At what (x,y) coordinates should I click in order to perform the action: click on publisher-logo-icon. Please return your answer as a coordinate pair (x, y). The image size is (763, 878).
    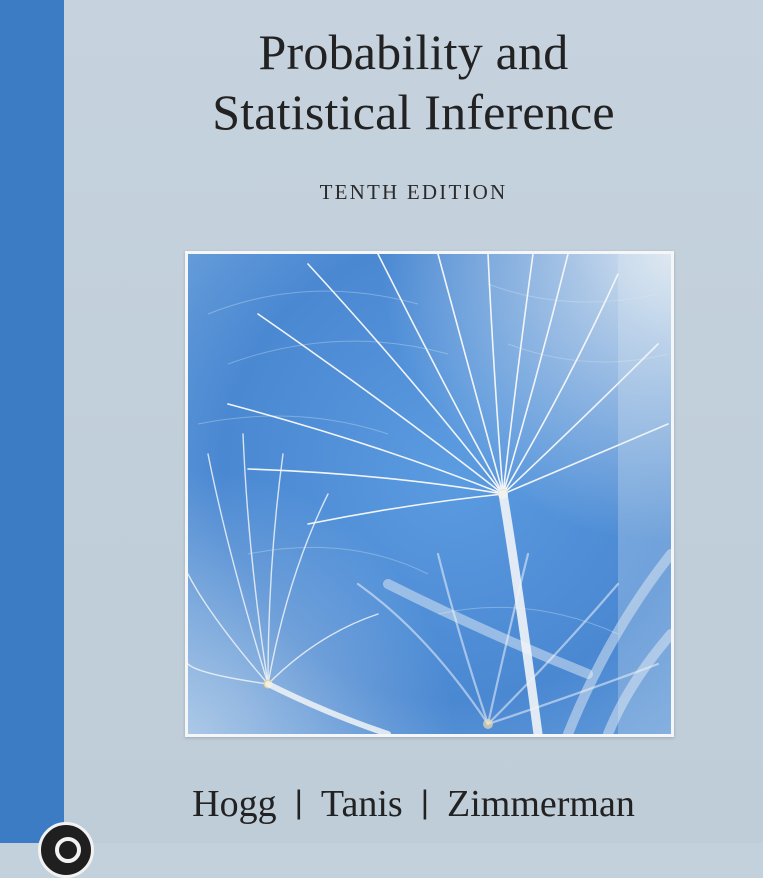
    Looking at the image, I should click on (66, 850).